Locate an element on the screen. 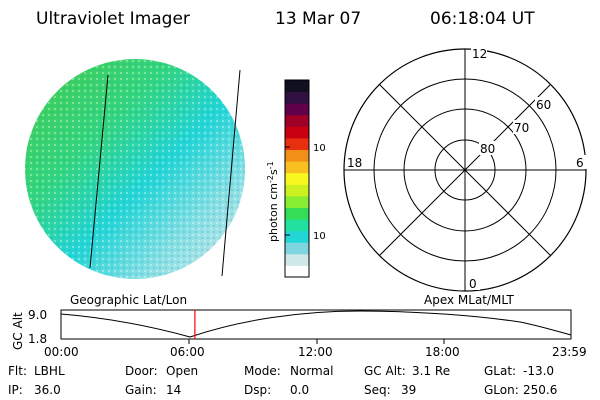  info-gcalt-label: GC Alt: is located at coordinates (385, 371).